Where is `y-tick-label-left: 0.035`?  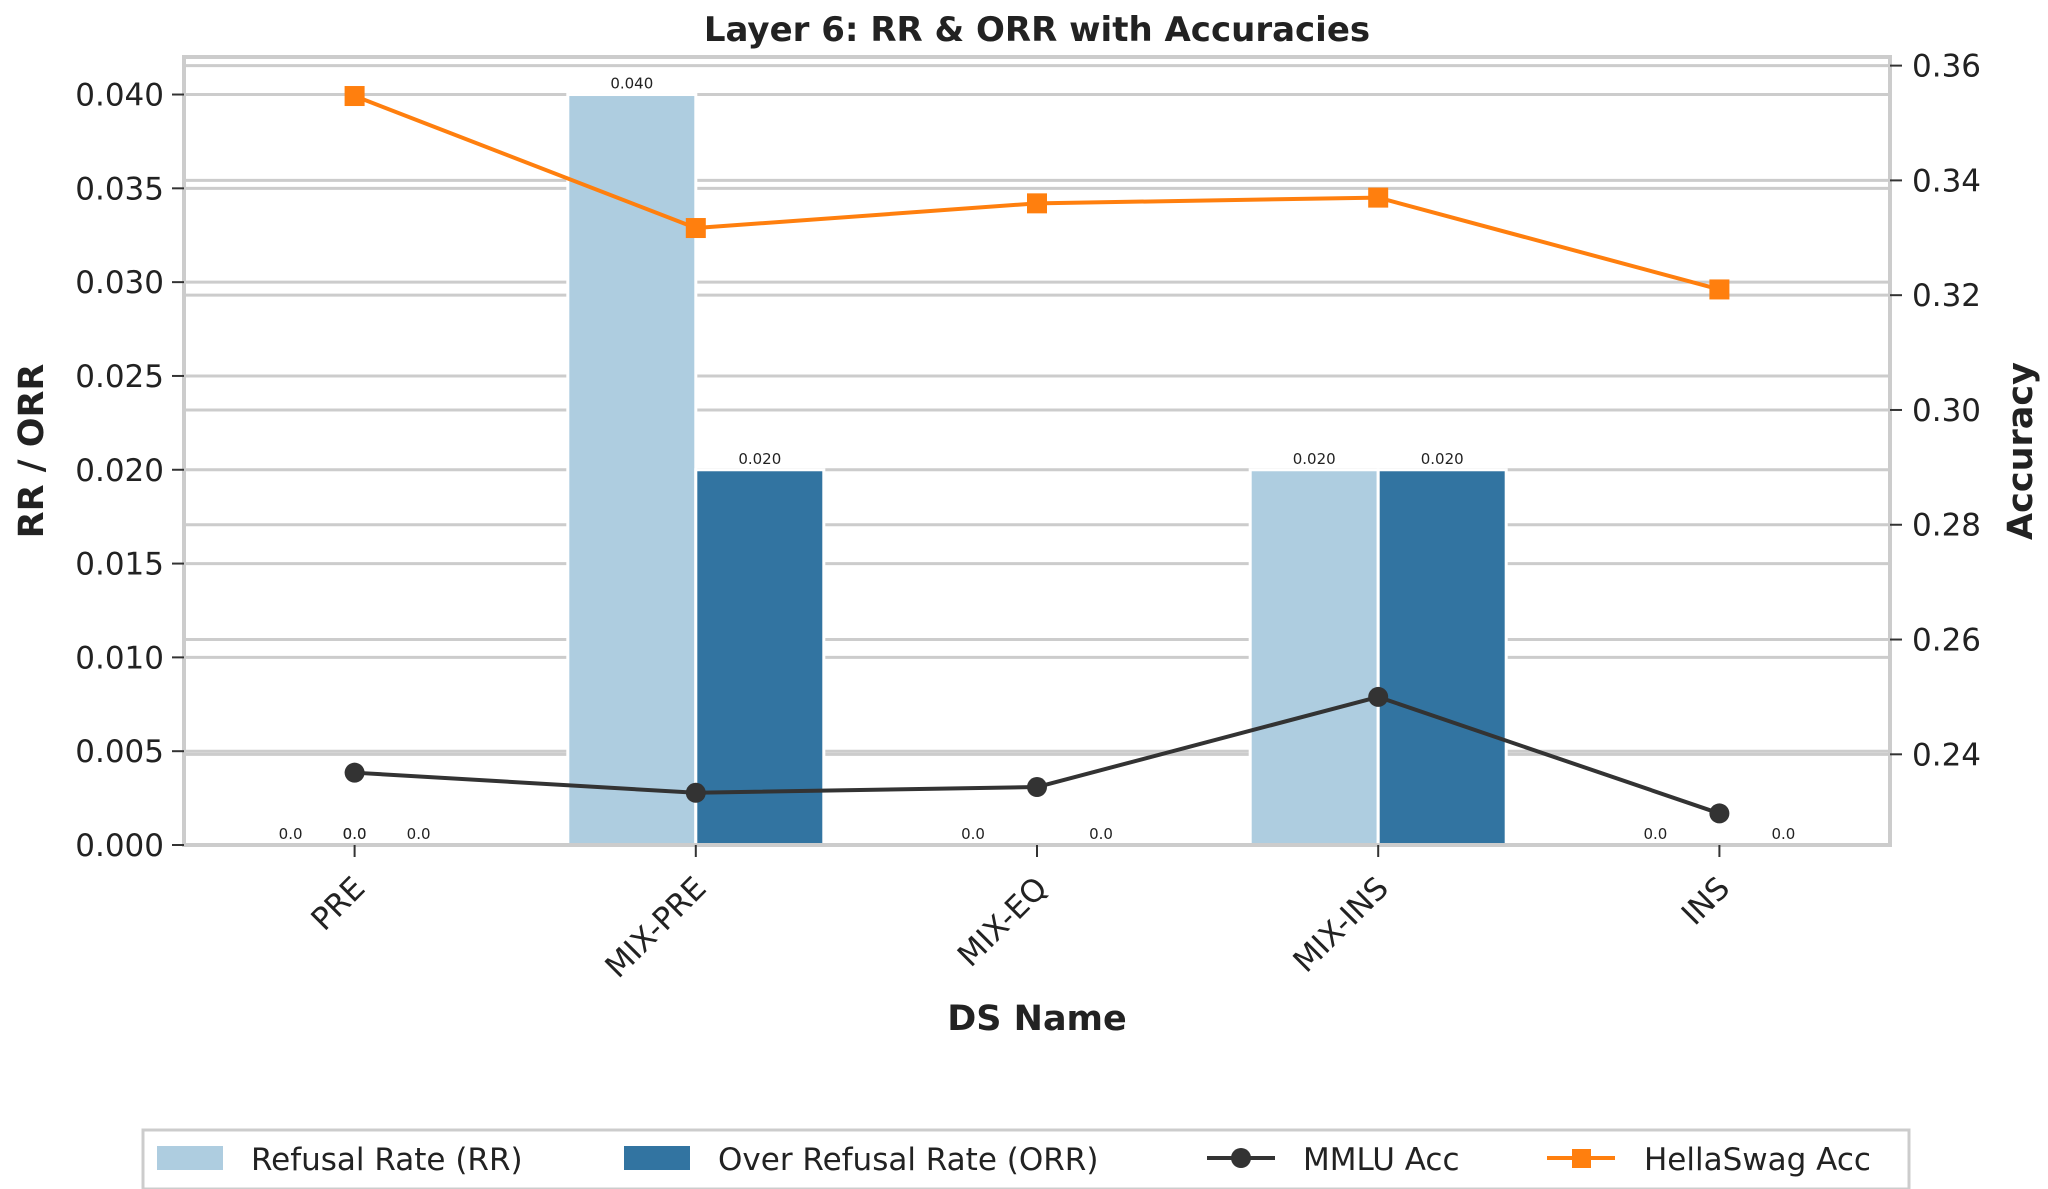 y-tick-label-left: 0.035 is located at coordinates (119, 189).